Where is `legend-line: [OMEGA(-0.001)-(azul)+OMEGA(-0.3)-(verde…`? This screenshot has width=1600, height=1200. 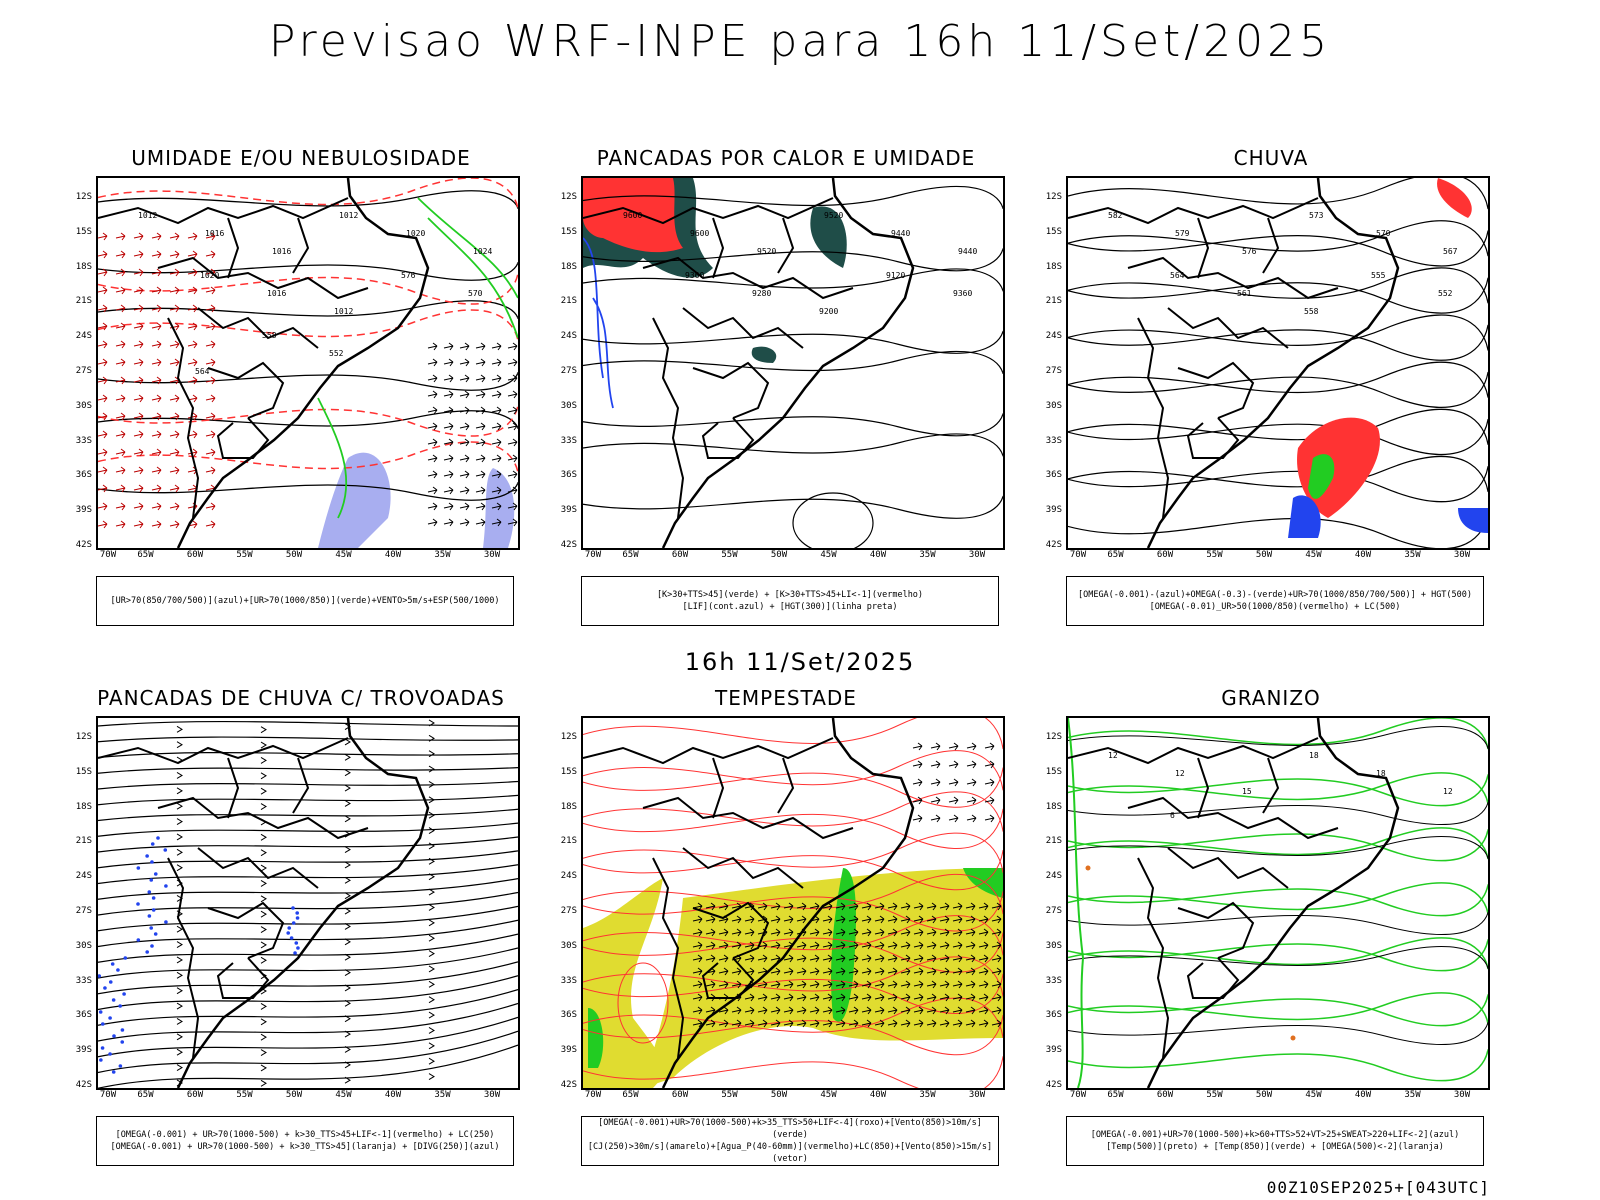 legend-line: [OMEGA(-0.001)-(azul)+OMEGA(-0.3)-(verde… is located at coordinates (1275, 595).